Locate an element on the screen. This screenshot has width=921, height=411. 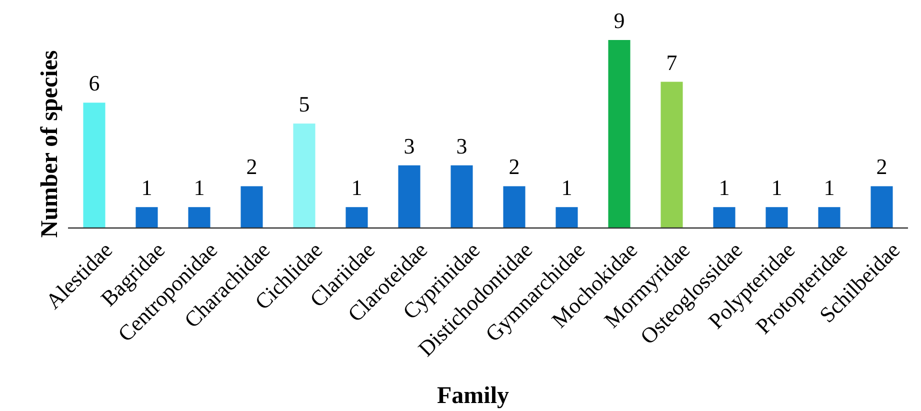
data-label: 7 is located at coordinates (672, 62).